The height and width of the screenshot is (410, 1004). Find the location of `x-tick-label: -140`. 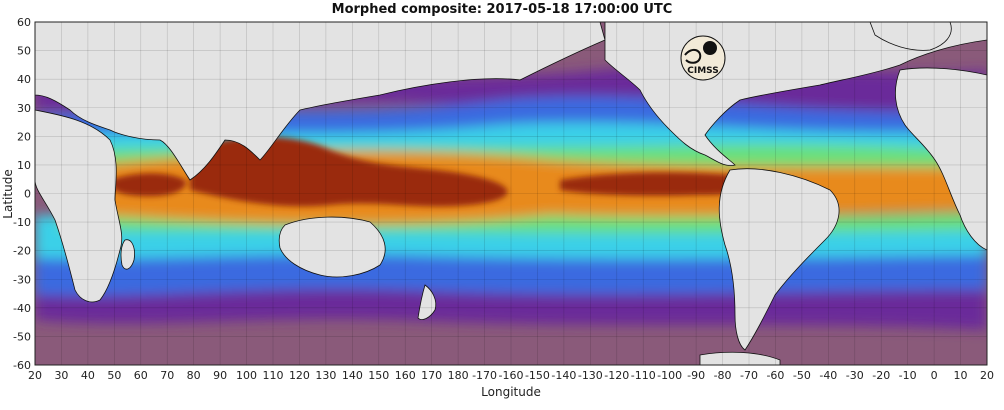

x-tick-label: -140 is located at coordinates (563, 375).